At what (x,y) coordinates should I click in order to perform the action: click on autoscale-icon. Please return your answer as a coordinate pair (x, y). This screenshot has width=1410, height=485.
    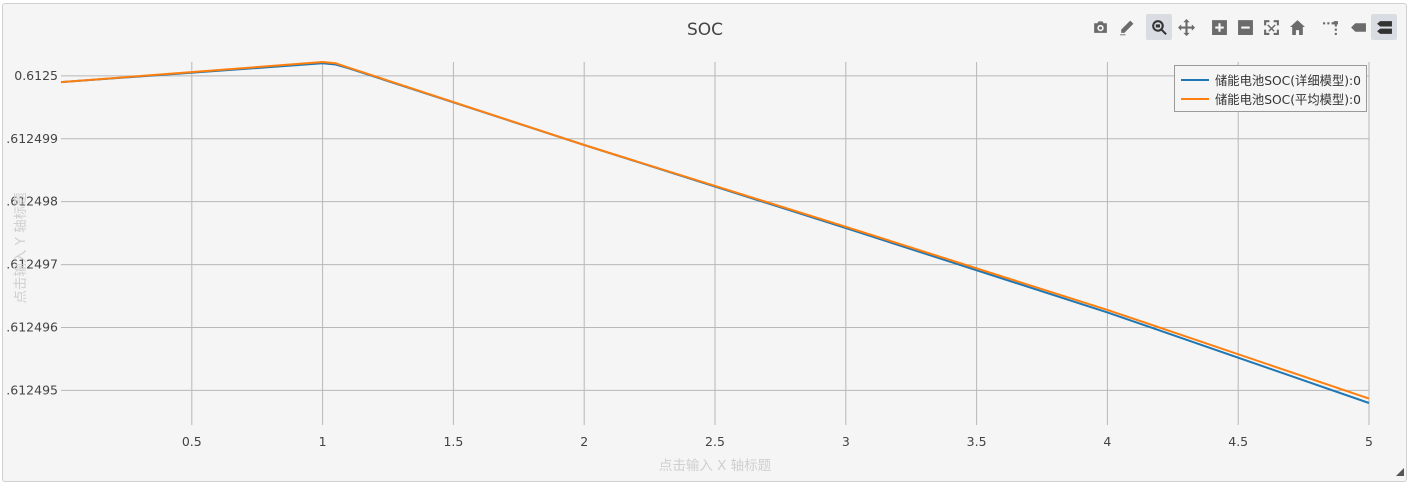
    Looking at the image, I should click on (1271, 27).